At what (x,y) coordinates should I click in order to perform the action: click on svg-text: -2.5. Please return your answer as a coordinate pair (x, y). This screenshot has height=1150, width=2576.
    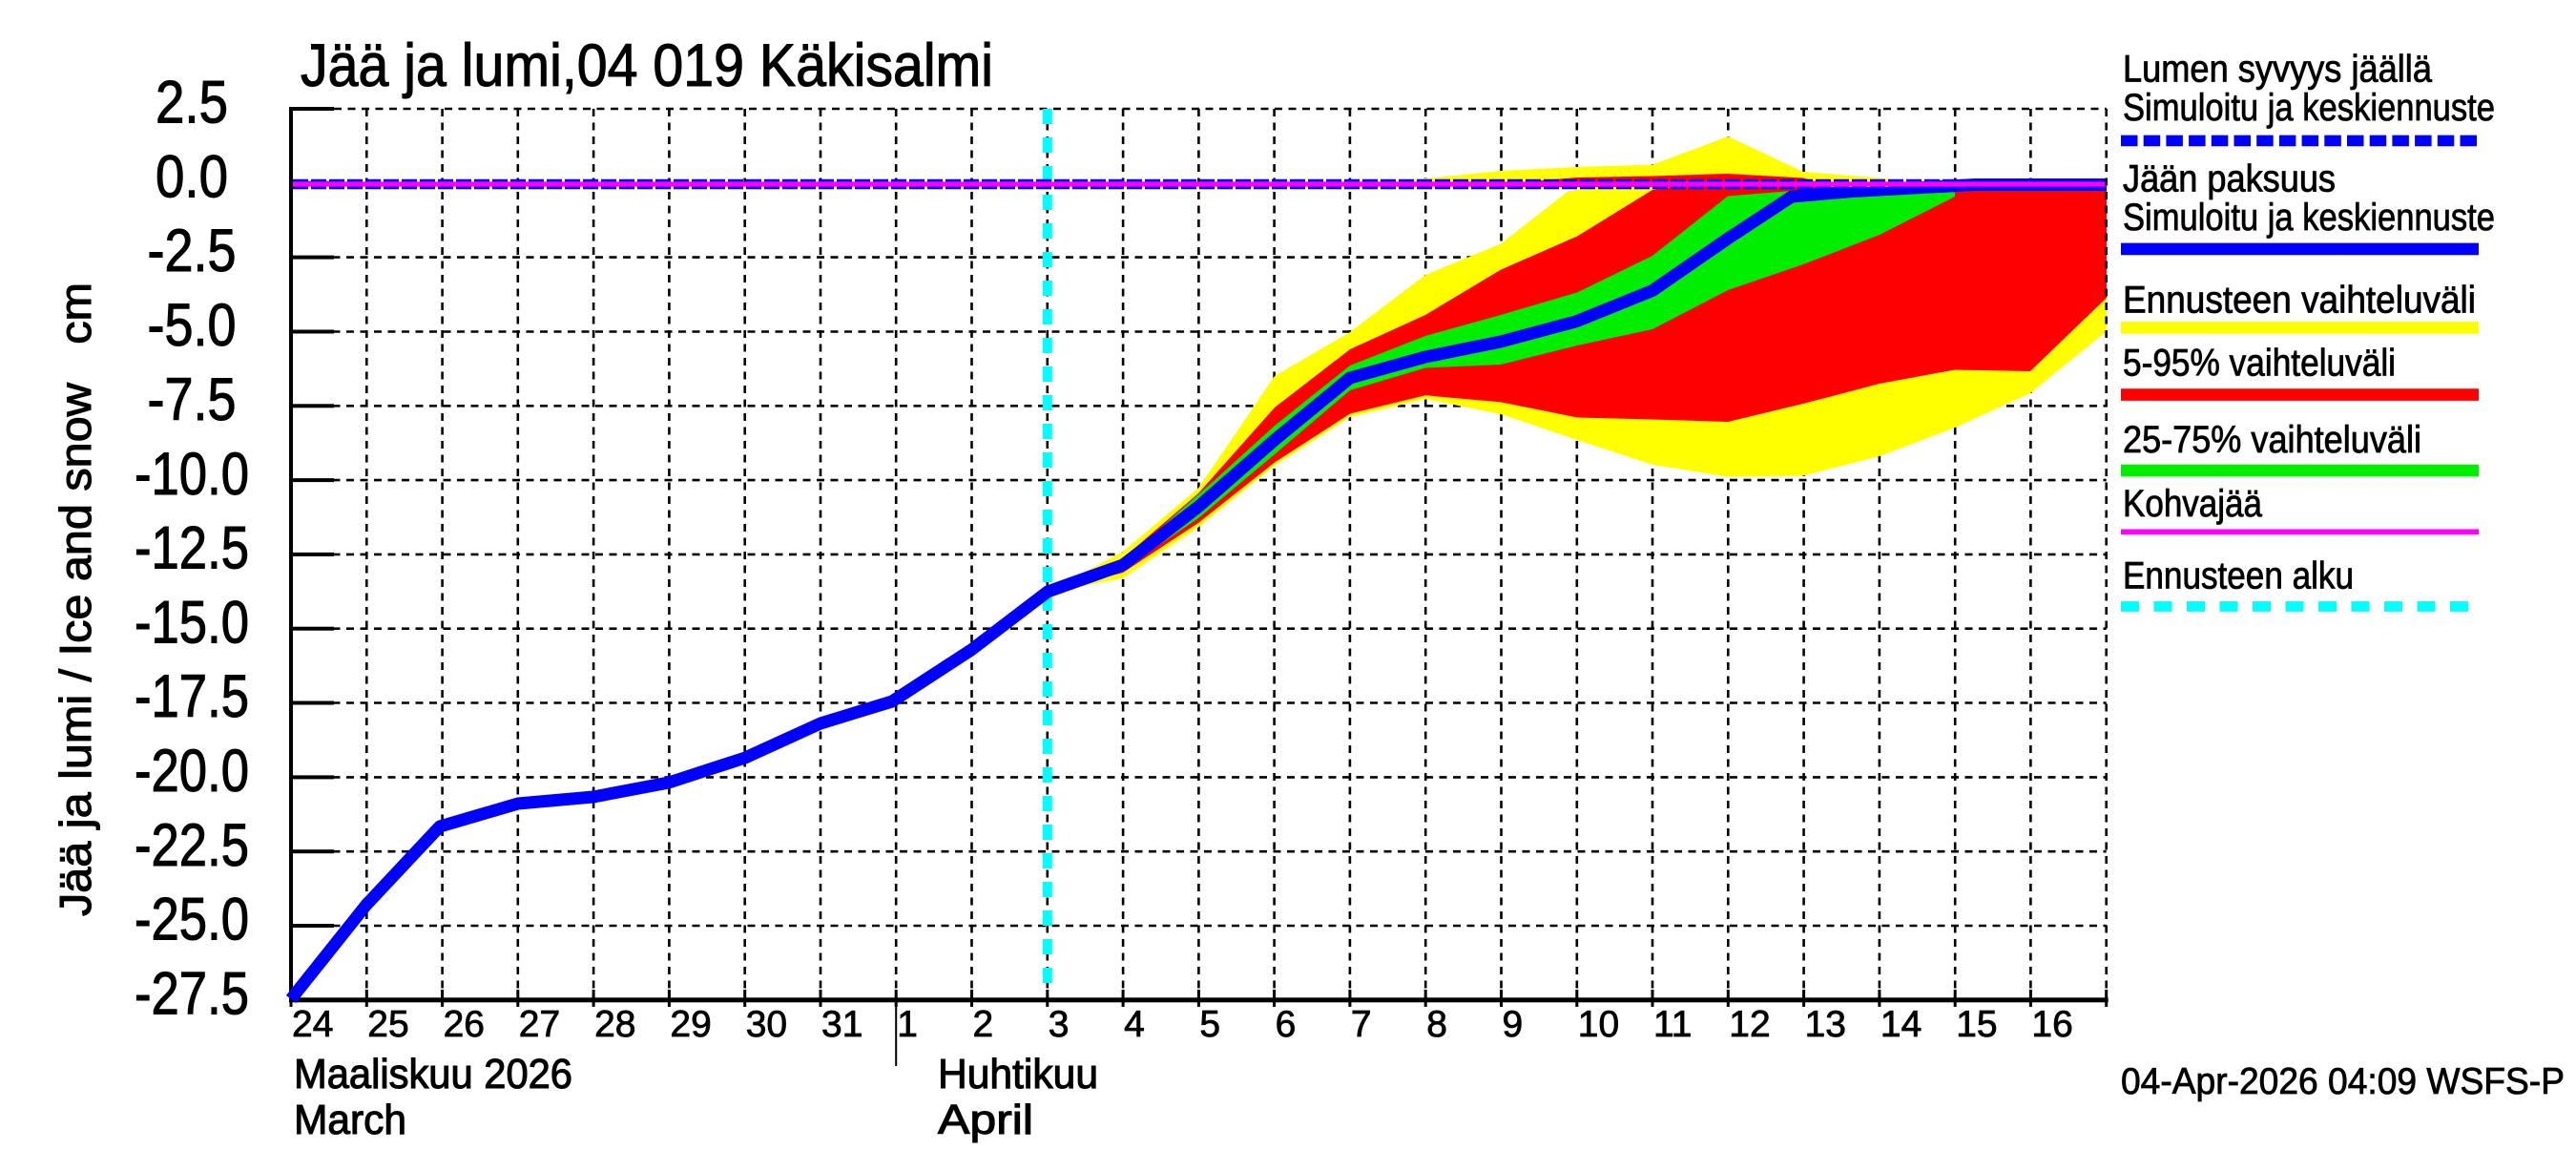
    Looking at the image, I should click on (192, 251).